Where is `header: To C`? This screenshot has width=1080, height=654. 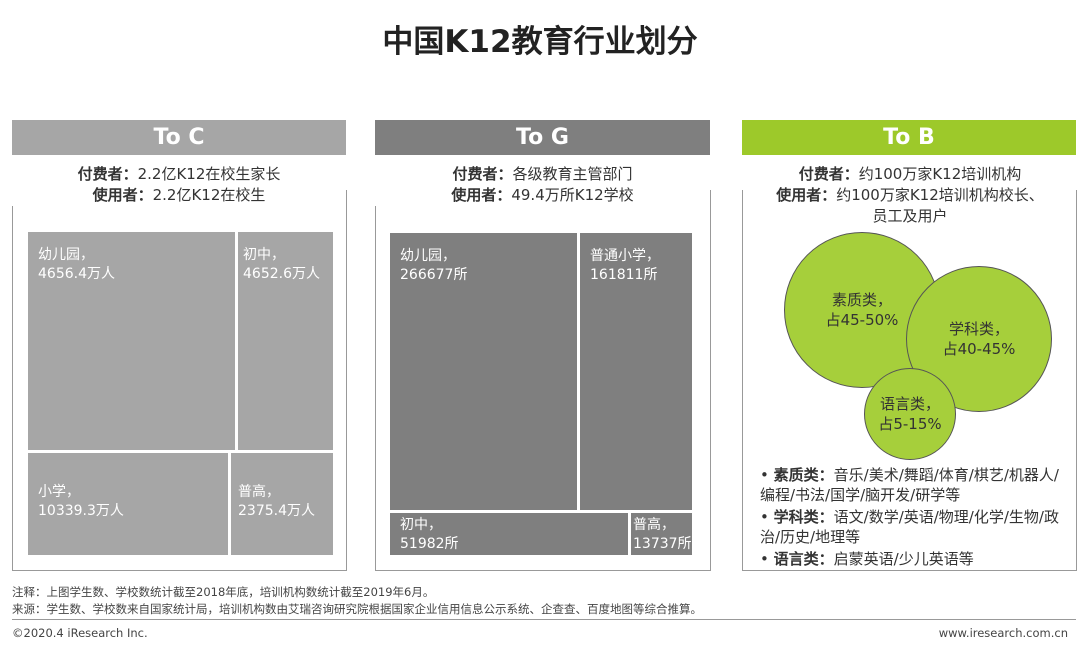 header: To C is located at coordinates (179, 137).